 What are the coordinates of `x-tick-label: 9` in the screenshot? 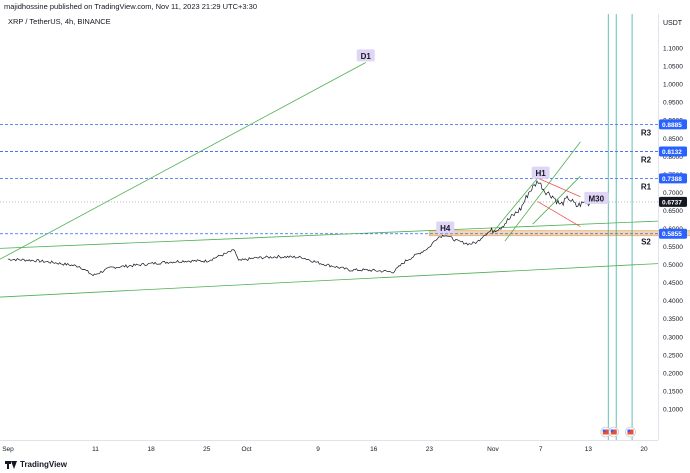 It's located at (318, 449).